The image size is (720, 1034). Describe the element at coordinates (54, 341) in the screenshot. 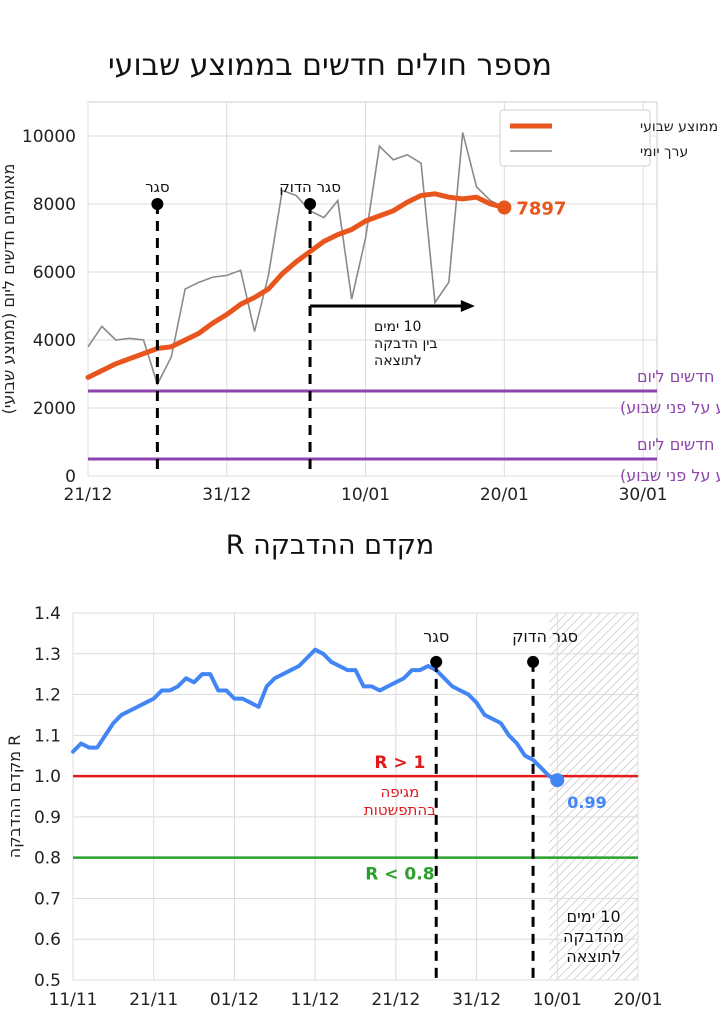

I see `y-tick-label: 4000` at that location.